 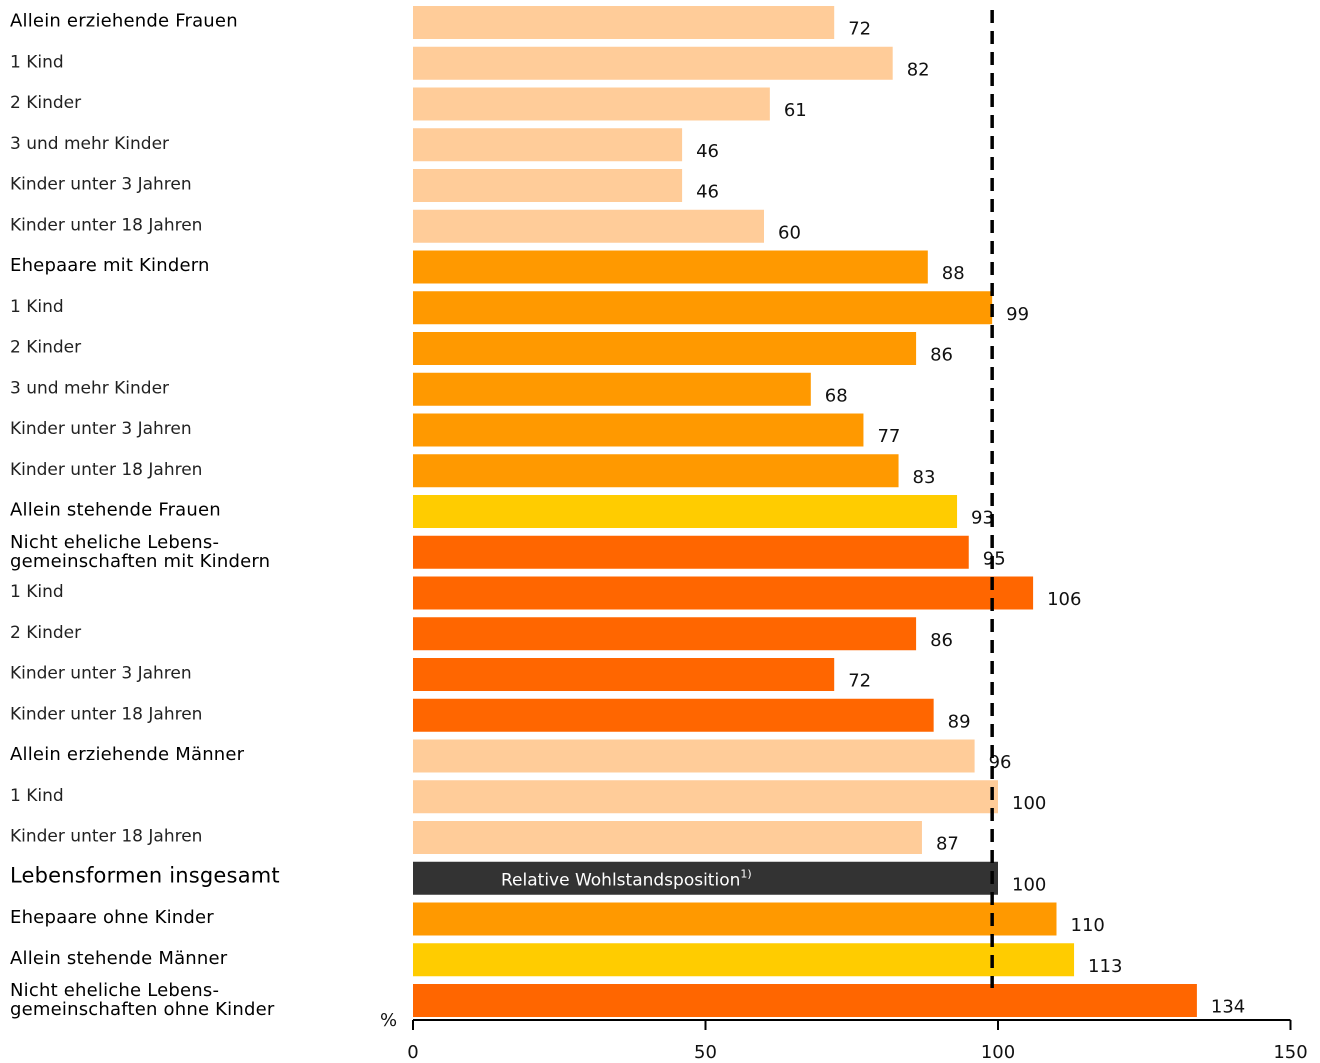 What do you see at coordinates (124, 21) in the screenshot?
I see `category-label-0: Allein erziehende Frauen` at bounding box center [124, 21].